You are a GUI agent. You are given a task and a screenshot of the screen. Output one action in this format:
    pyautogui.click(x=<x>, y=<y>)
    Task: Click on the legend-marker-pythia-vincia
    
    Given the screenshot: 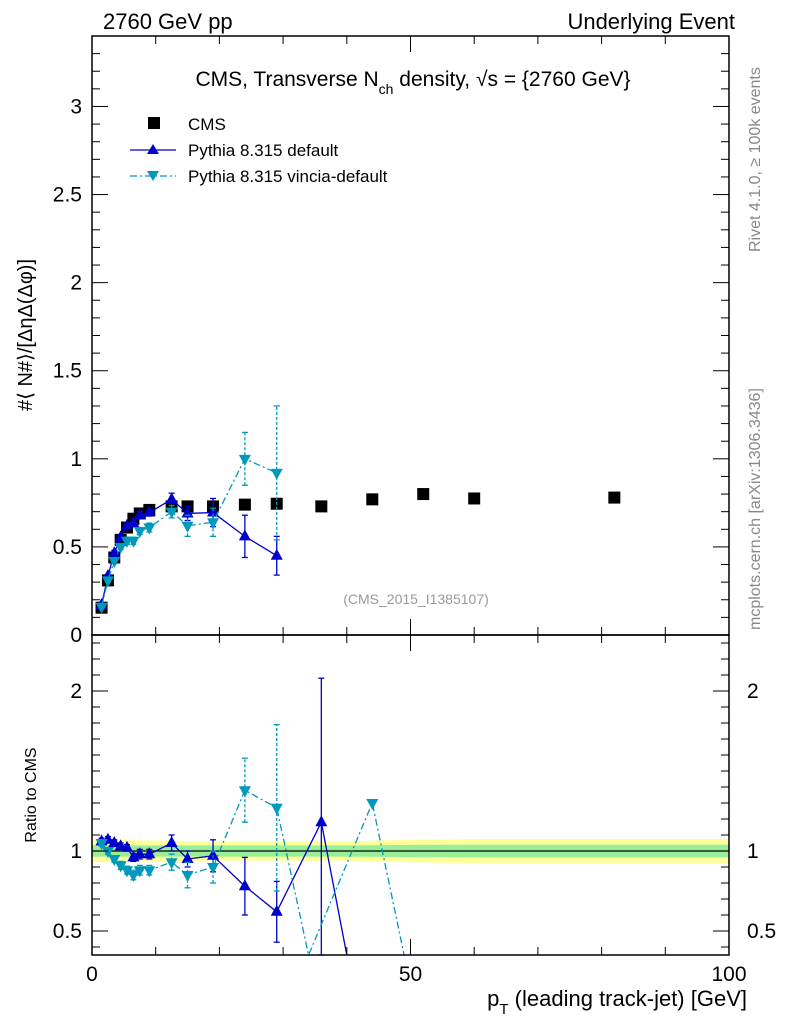 What is the action you would take?
    pyautogui.click(x=153, y=176)
    